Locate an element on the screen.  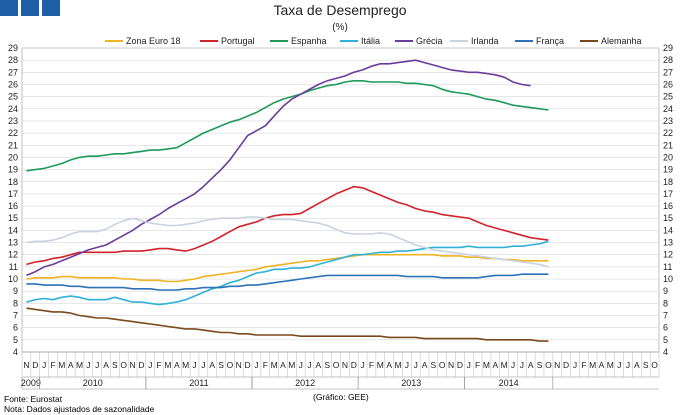
y-tick-label-left: 16 is located at coordinates (13, 206).